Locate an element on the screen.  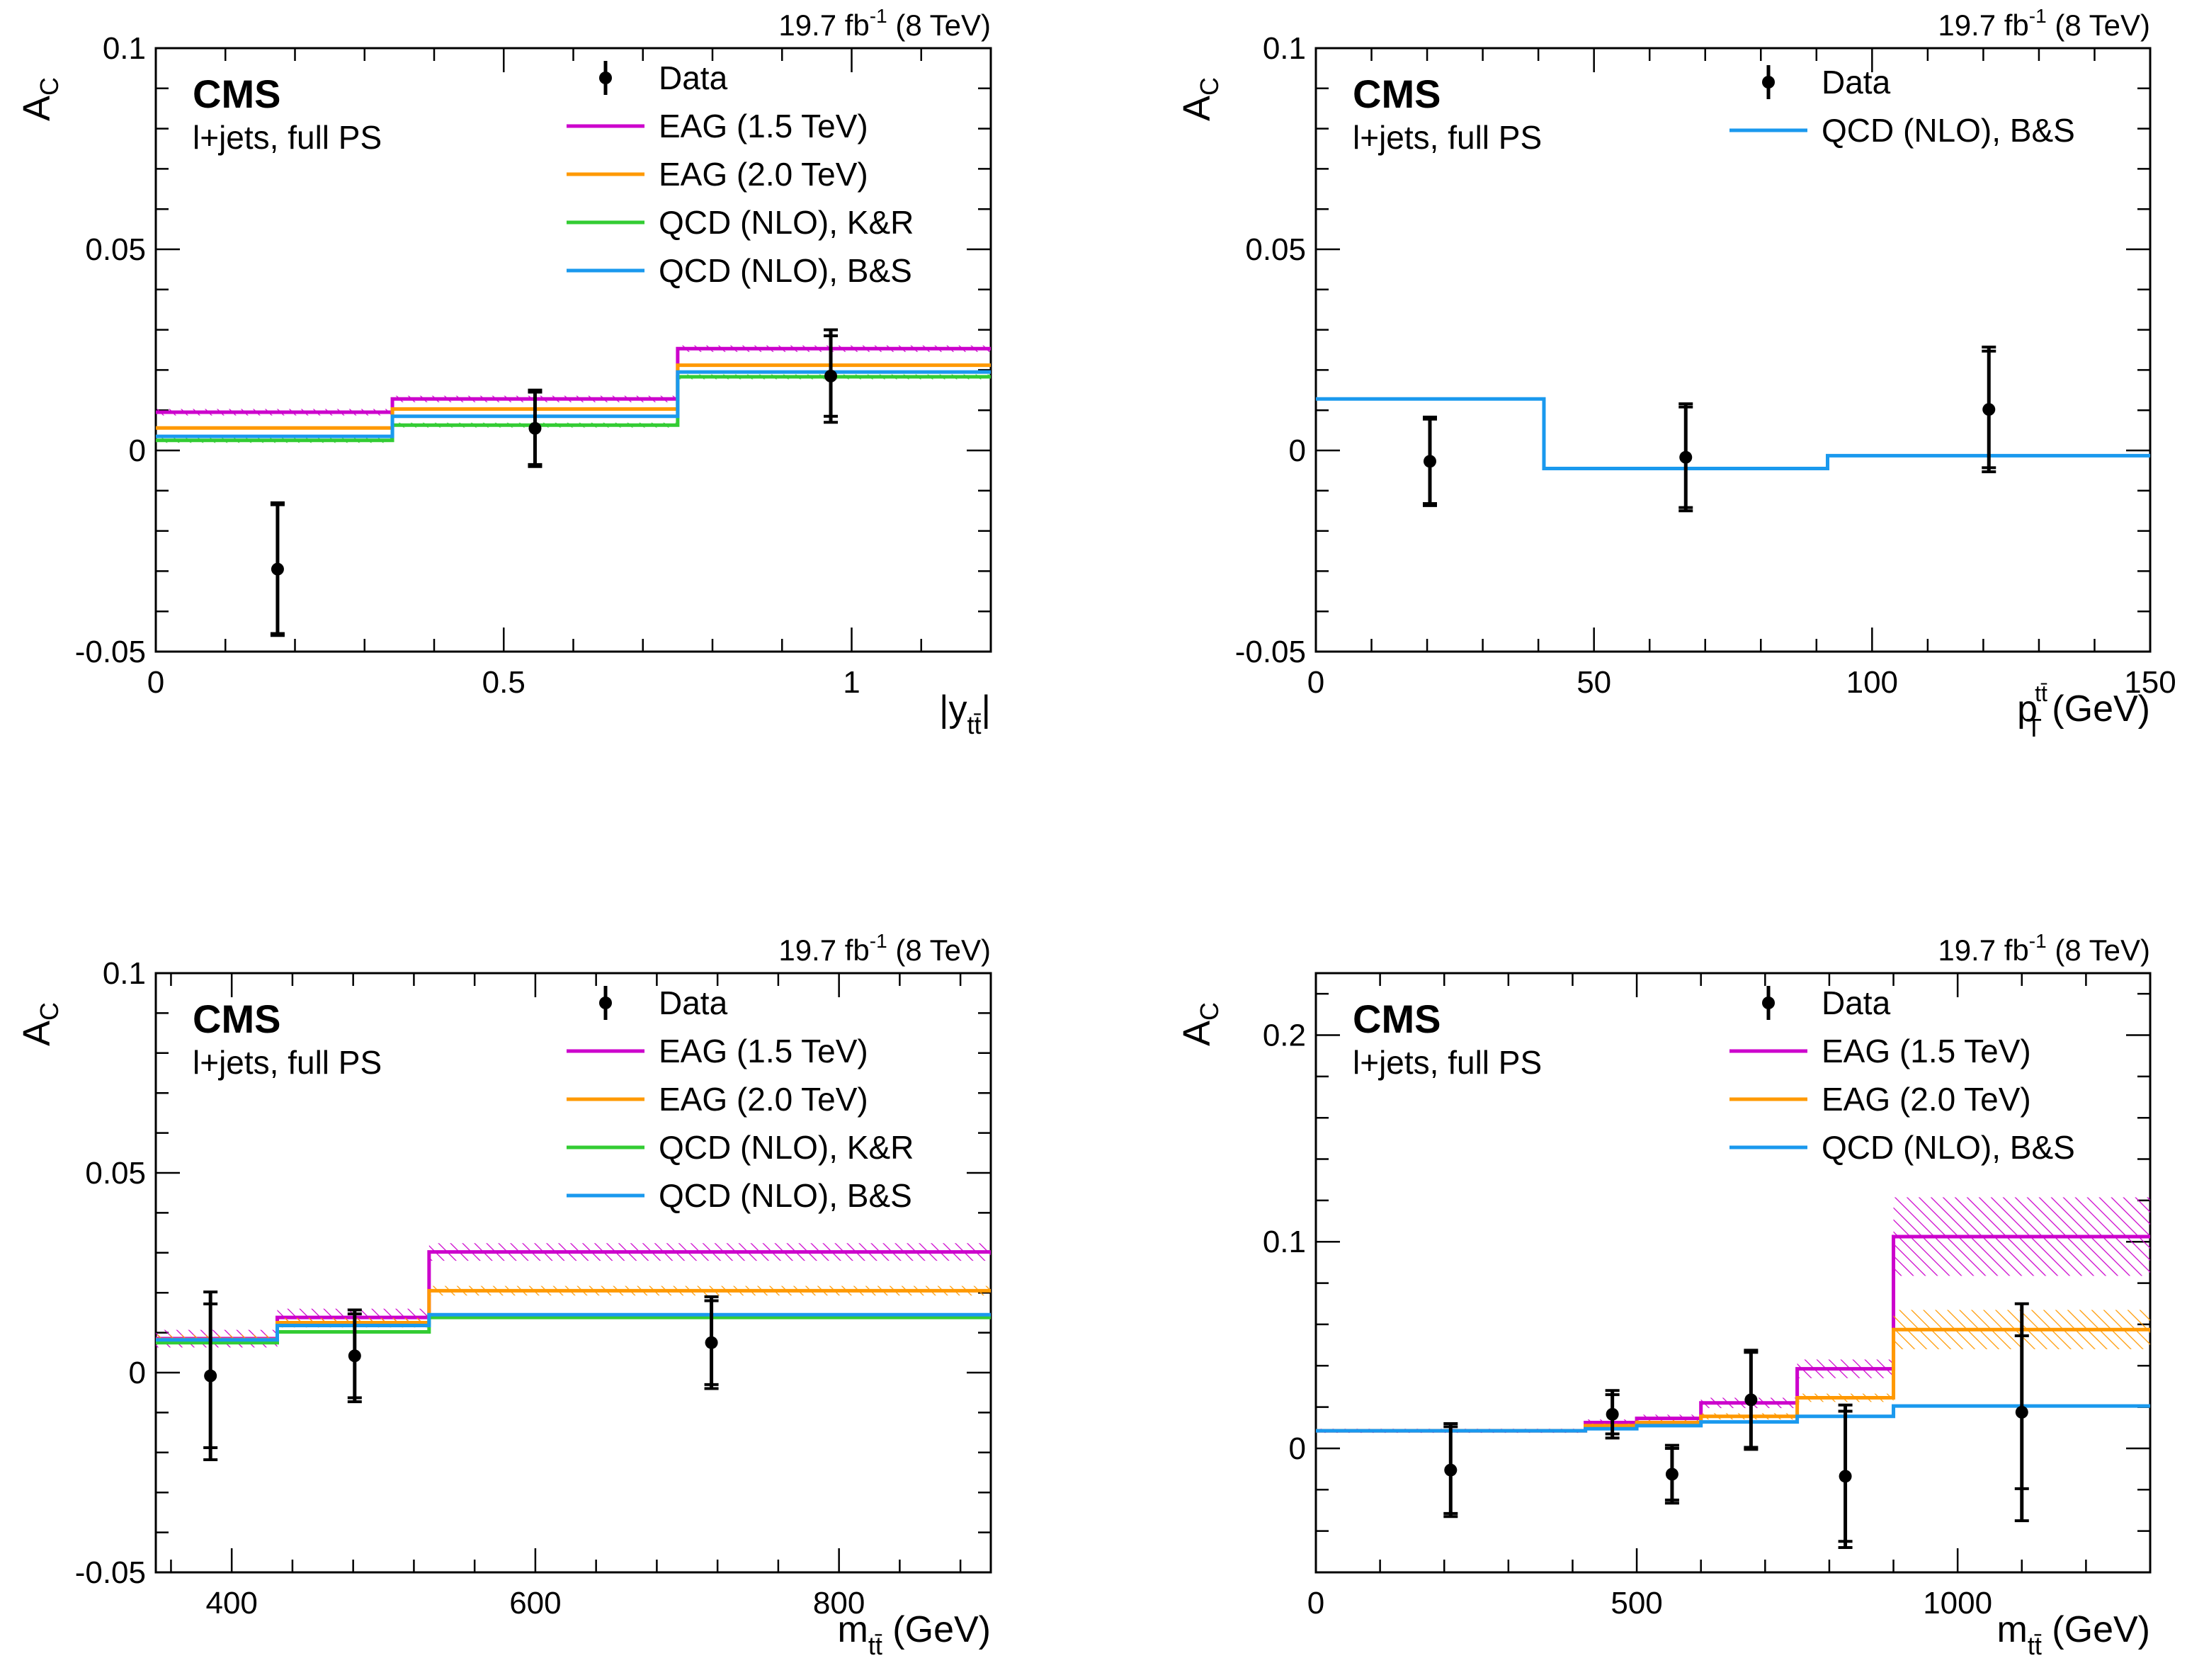
x-tick-label: 500 is located at coordinates (1636, 1604).